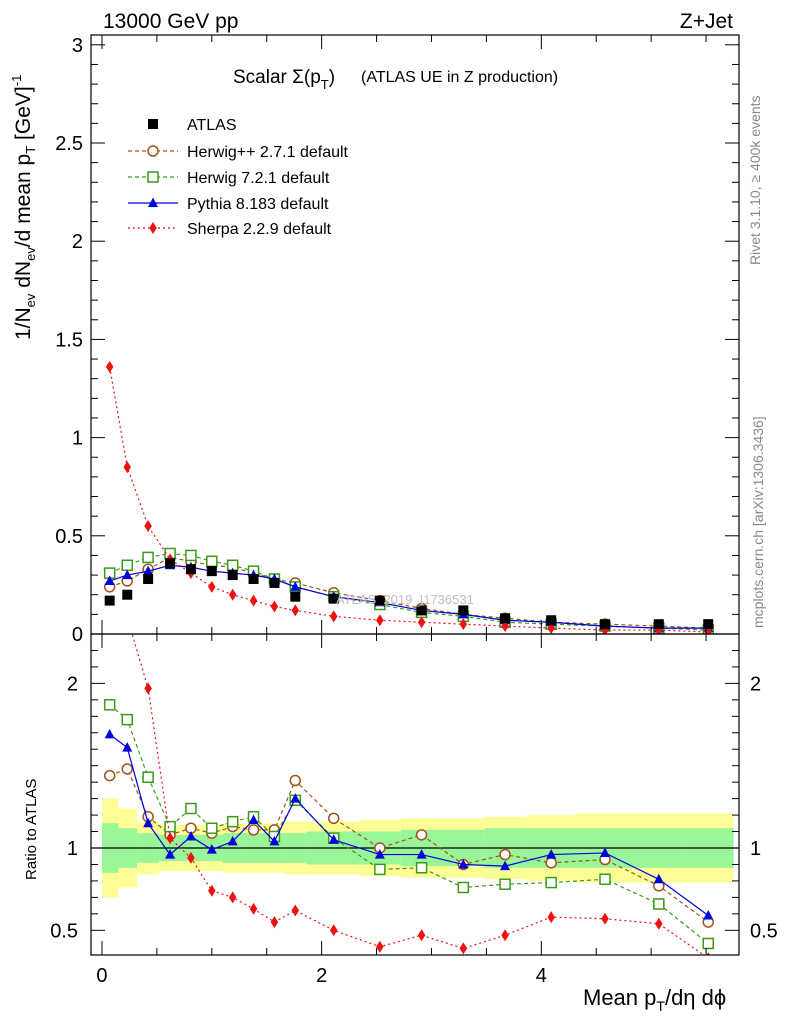 This screenshot has width=786, height=1024. What do you see at coordinates (64, 931) in the screenshot?
I see `ratio-y-tick-label: 0.5` at bounding box center [64, 931].